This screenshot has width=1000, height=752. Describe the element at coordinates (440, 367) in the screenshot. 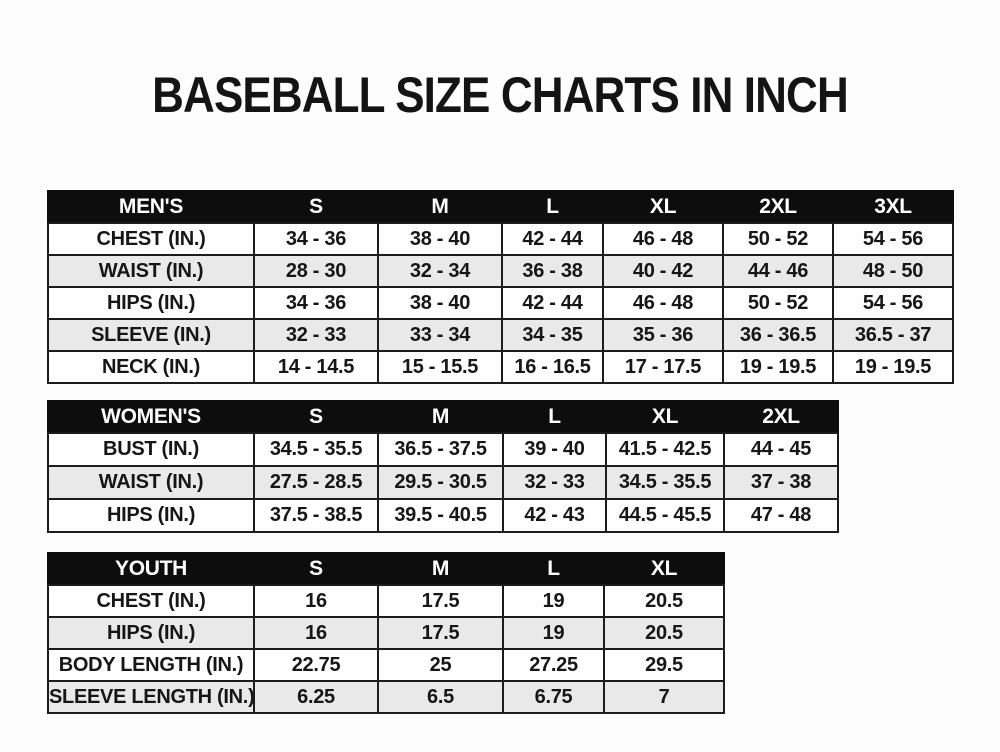

I see `value-cell: 15 - 15.5` at that location.